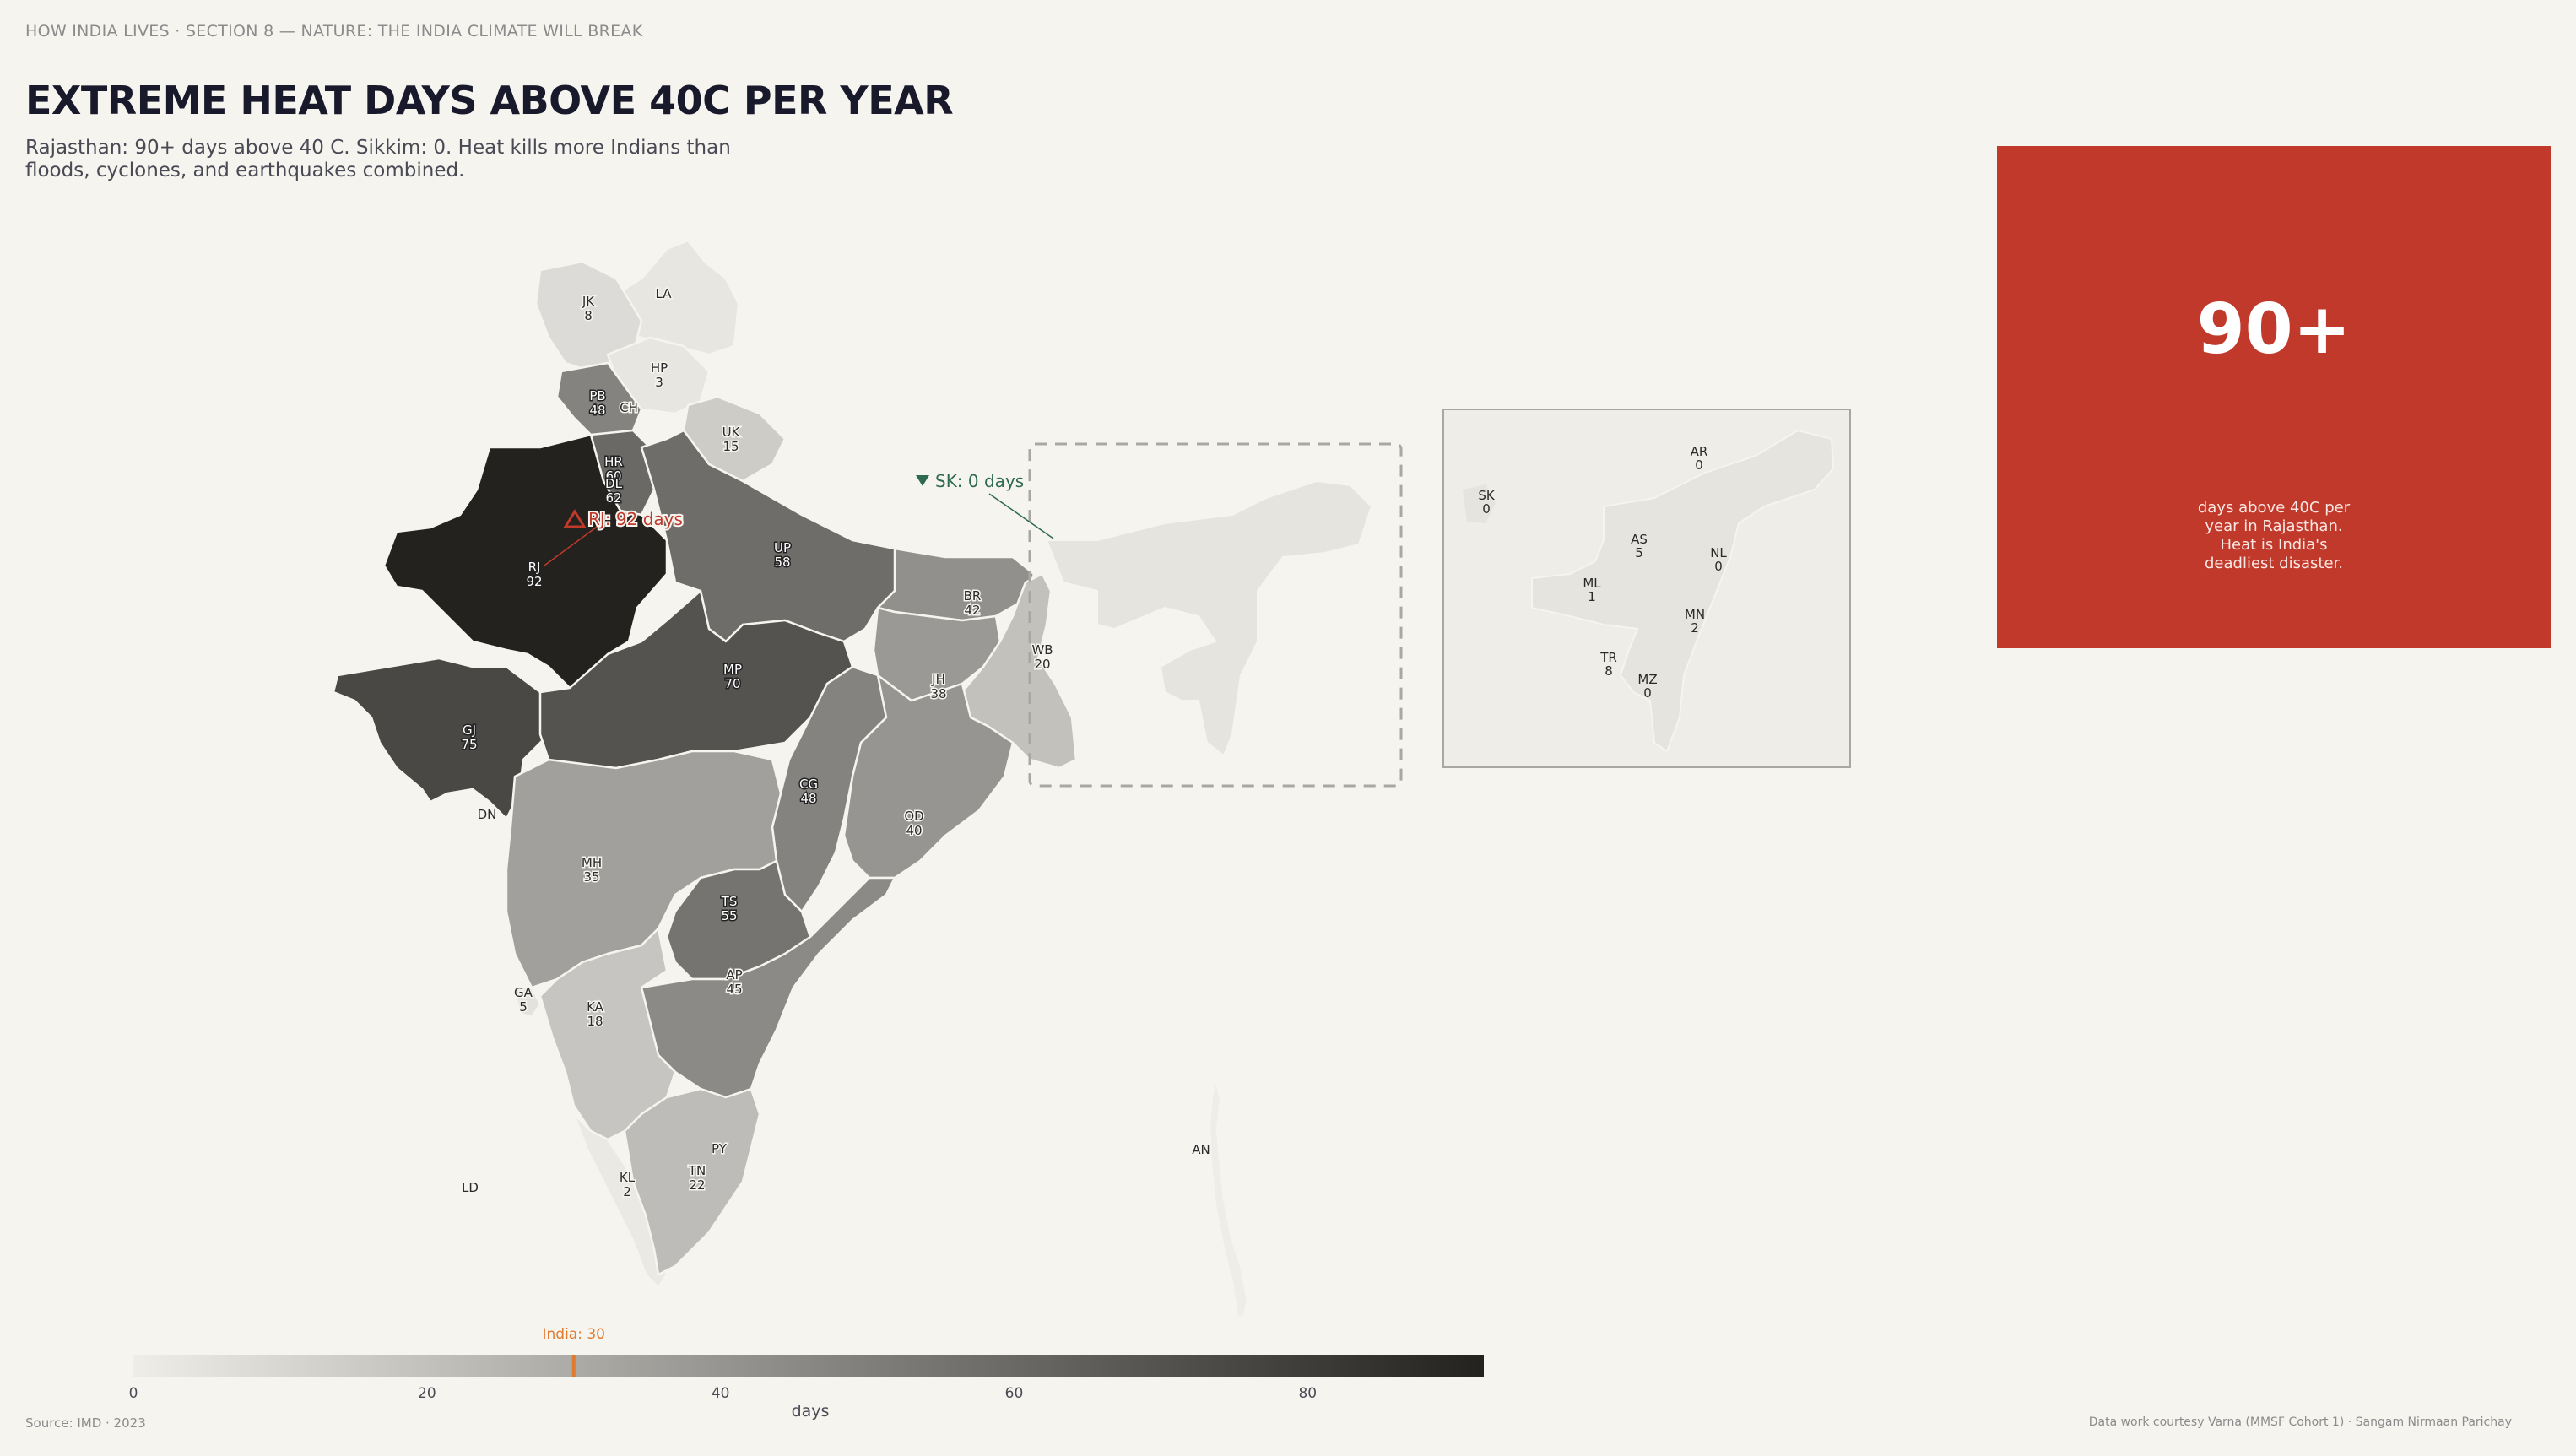 The width and height of the screenshot is (2576, 1456). Describe the element at coordinates (628, 1177) in the screenshot. I see `state-code-label: KL` at that location.